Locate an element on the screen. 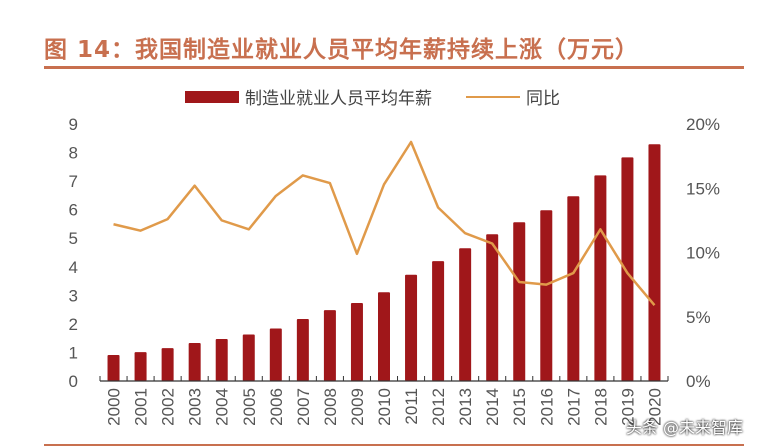 The image size is (757, 448). bar-2009 is located at coordinates (356, 342).